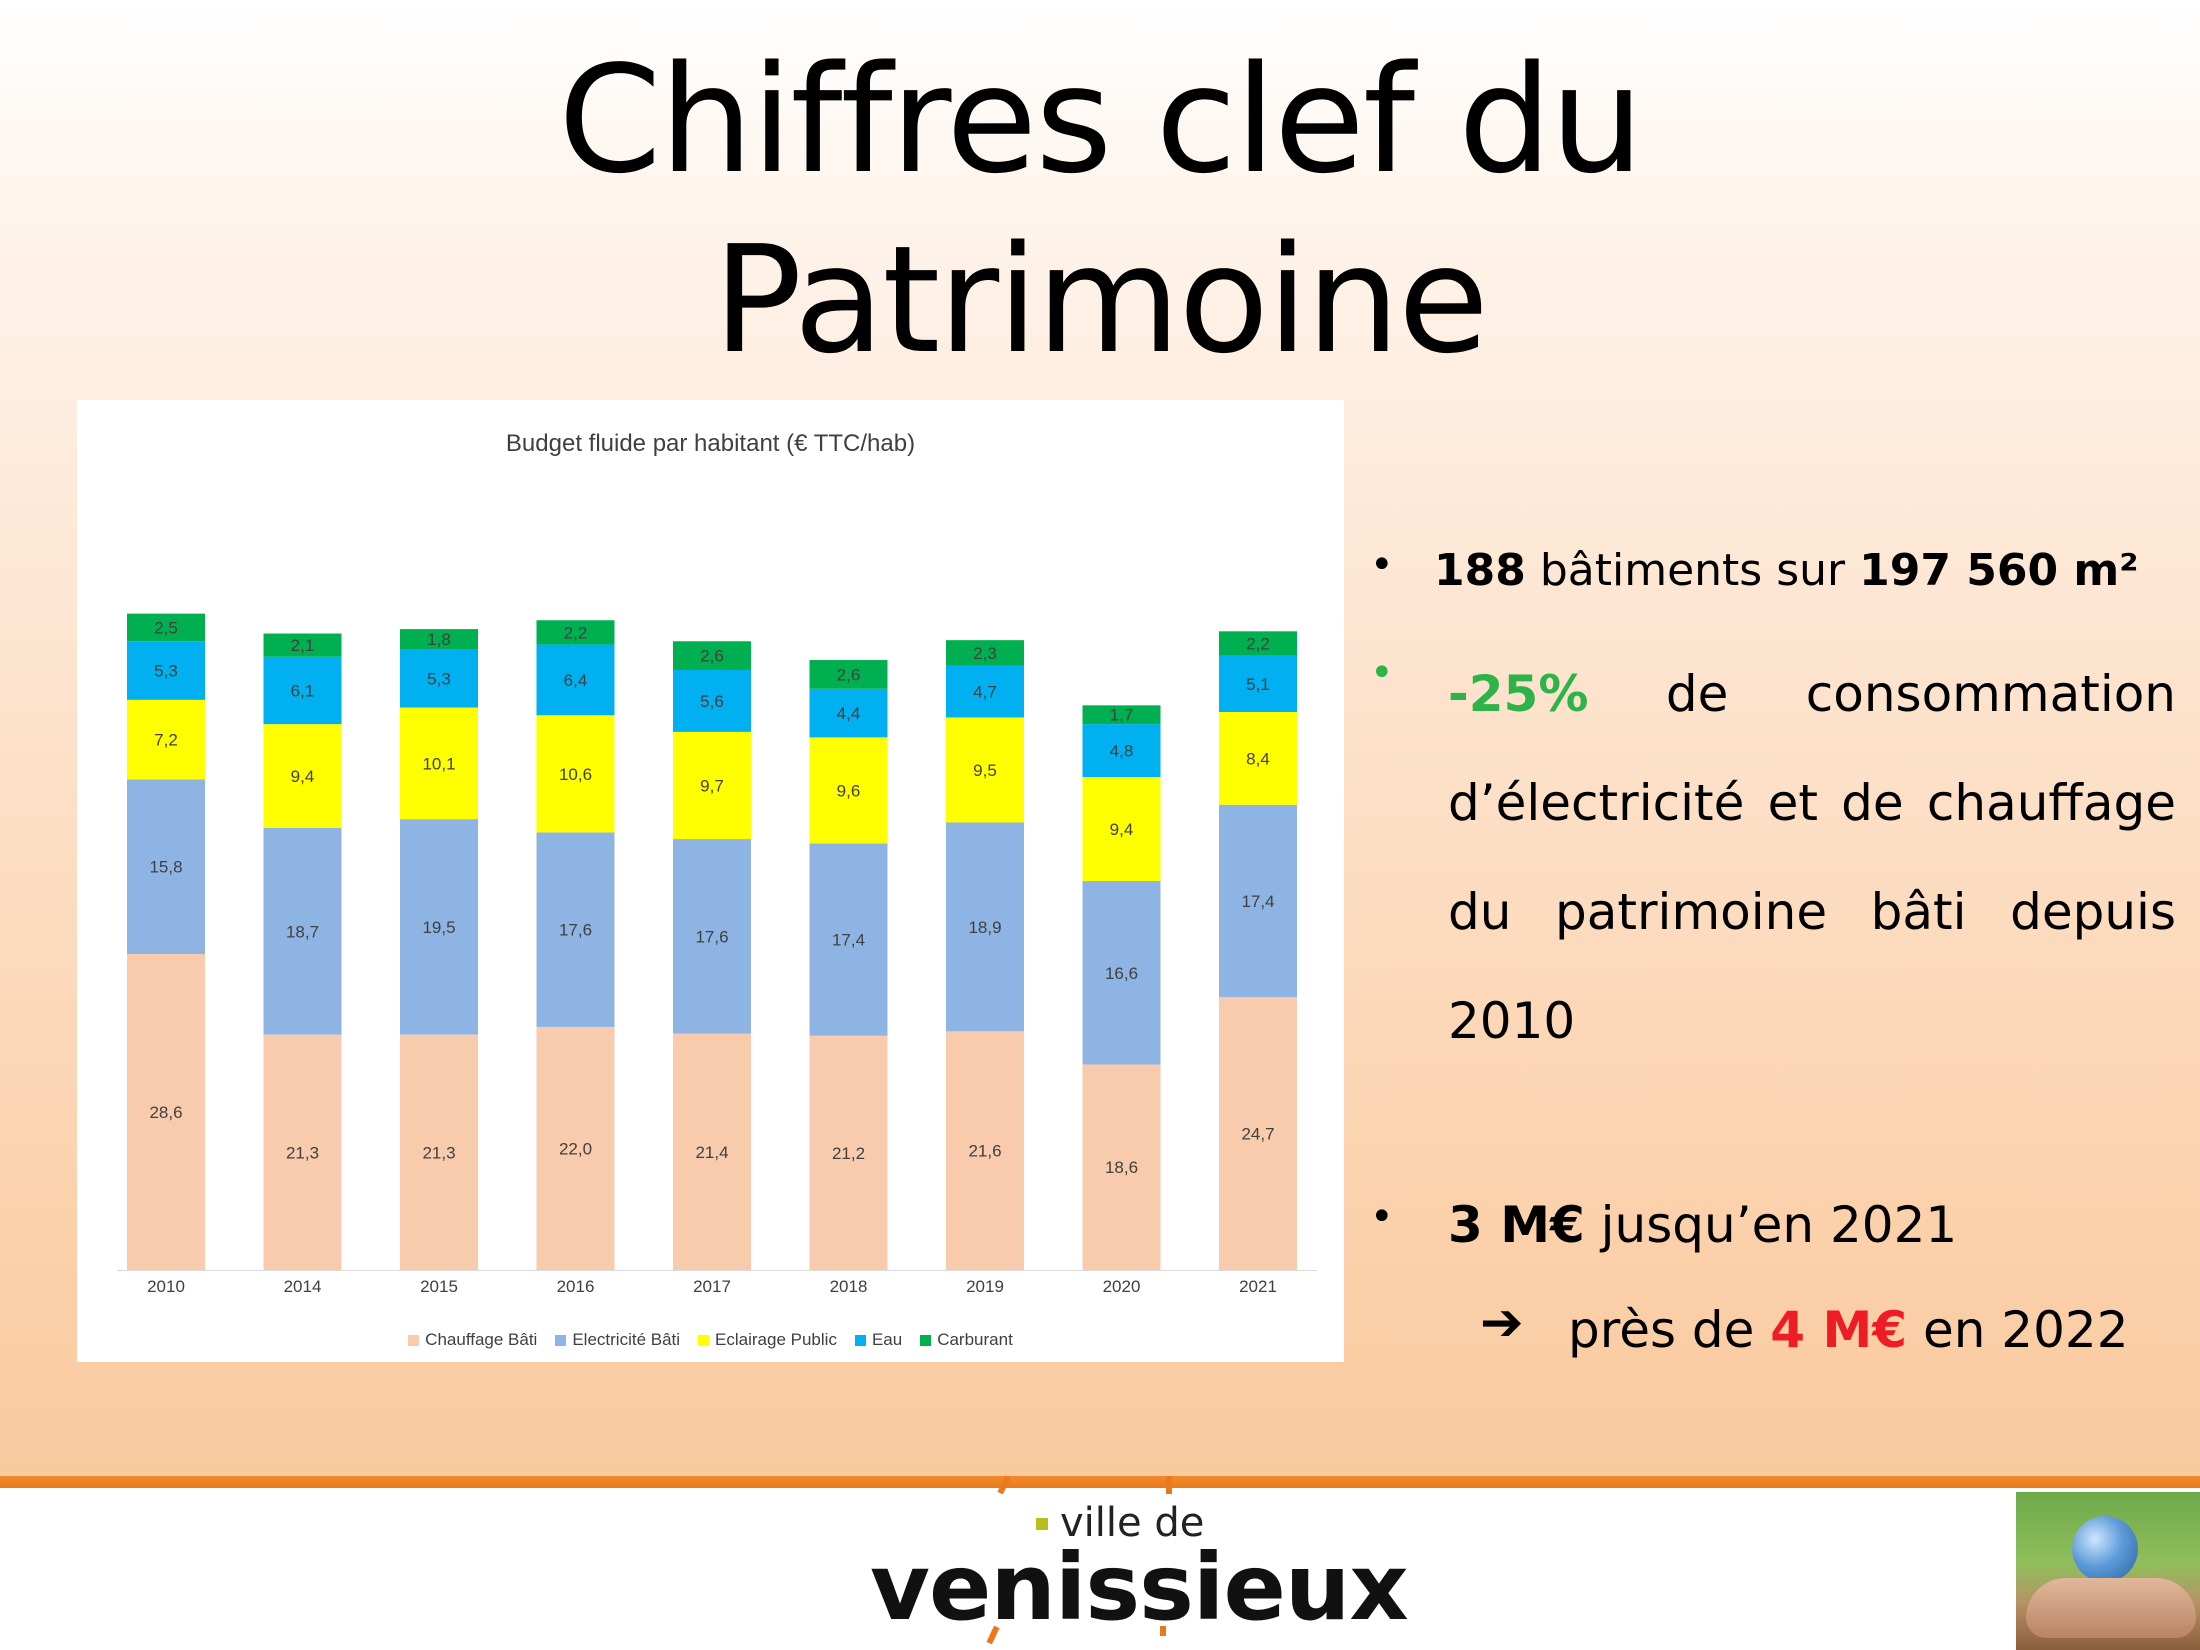 The width and height of the screenshot is (2200, 1650). What do you see at coordinates (439, 927) in the screenshot?
I see `bar-segment-electricit-b-ti-2015` at bounding box center [439, 927].